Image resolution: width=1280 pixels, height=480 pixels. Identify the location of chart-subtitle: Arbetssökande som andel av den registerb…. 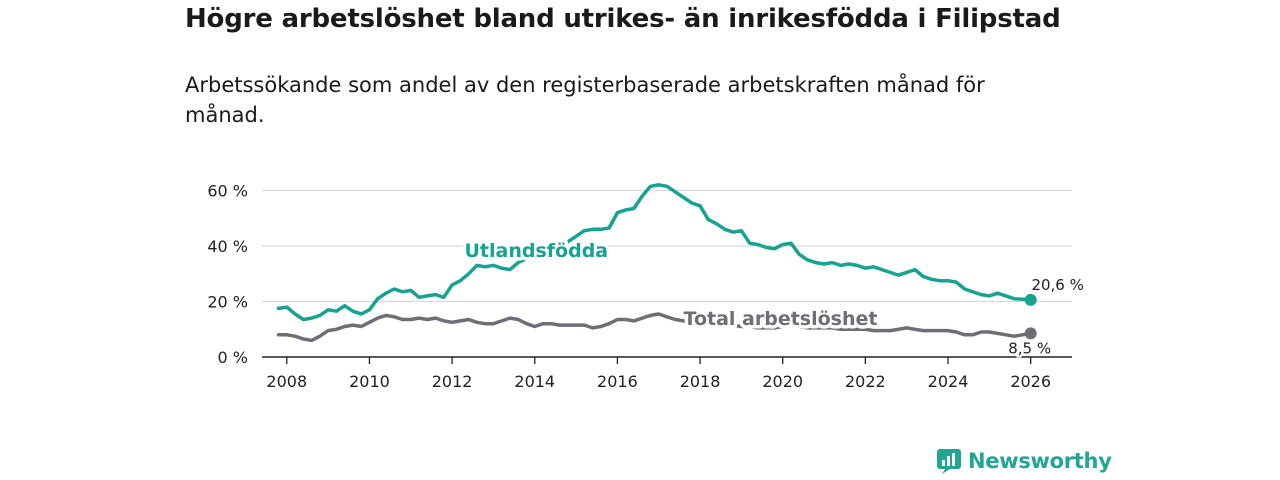
(585, 100).